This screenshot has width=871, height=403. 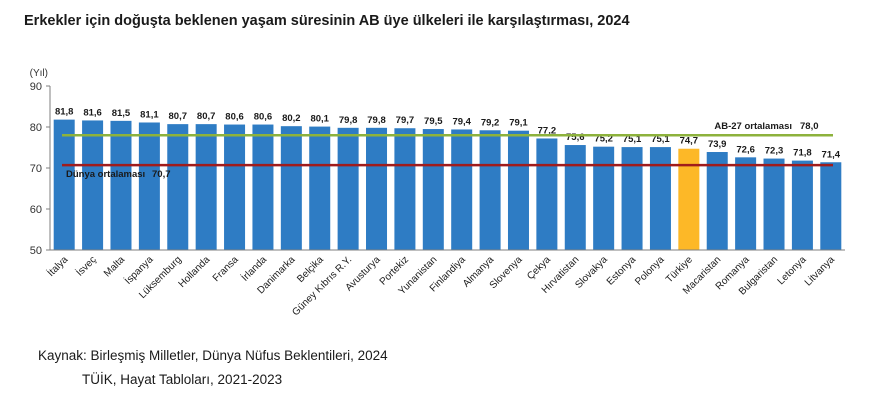 I want to click on bar-value-label: 75,2, so click(x=603, y=139).